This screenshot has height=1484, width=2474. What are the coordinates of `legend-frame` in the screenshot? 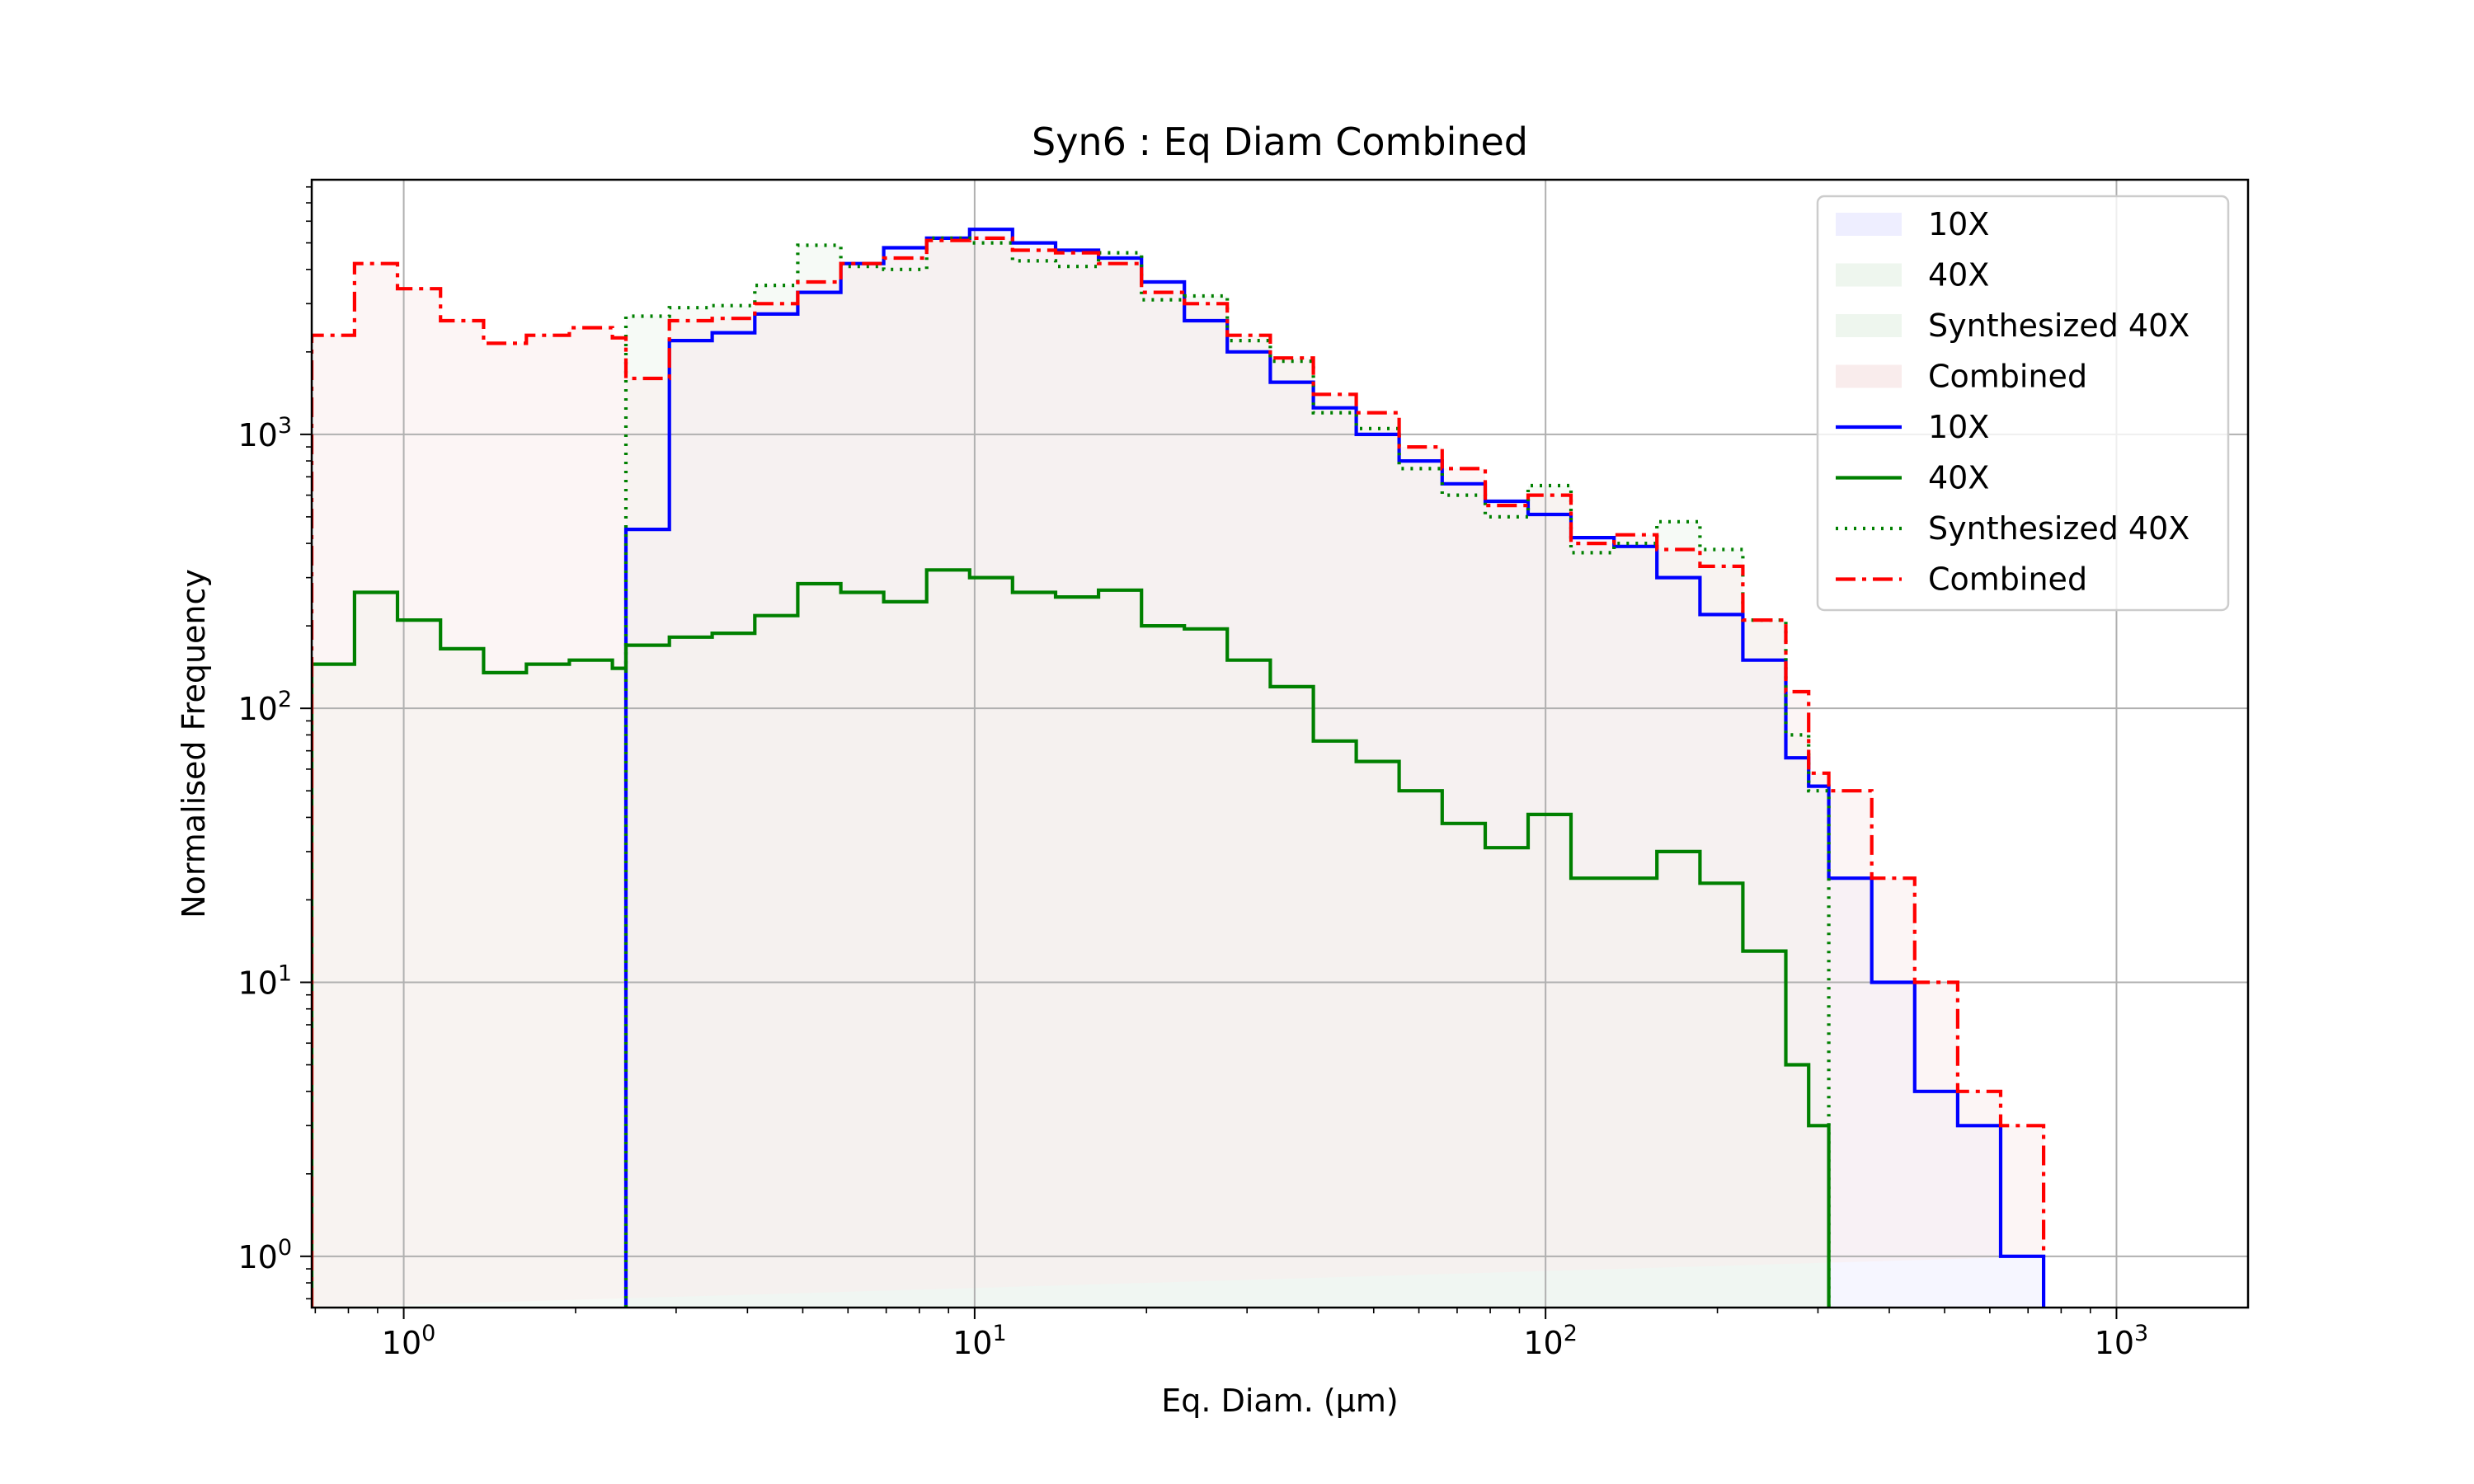 It's located at (2023, 403).